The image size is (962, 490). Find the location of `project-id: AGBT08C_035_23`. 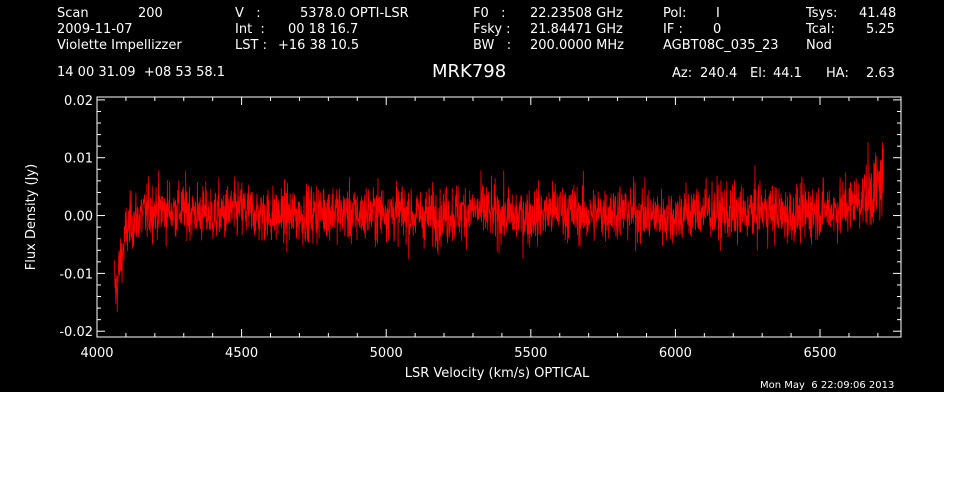

project-id: AGBT08C_035_23 is located at coordinates (721, 45).